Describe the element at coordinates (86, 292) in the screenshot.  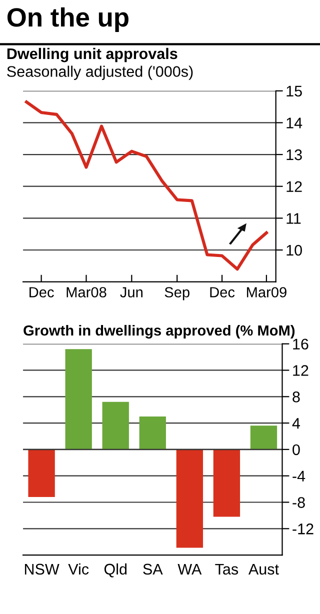
I see `x-tick-label: Mar08` at that location.